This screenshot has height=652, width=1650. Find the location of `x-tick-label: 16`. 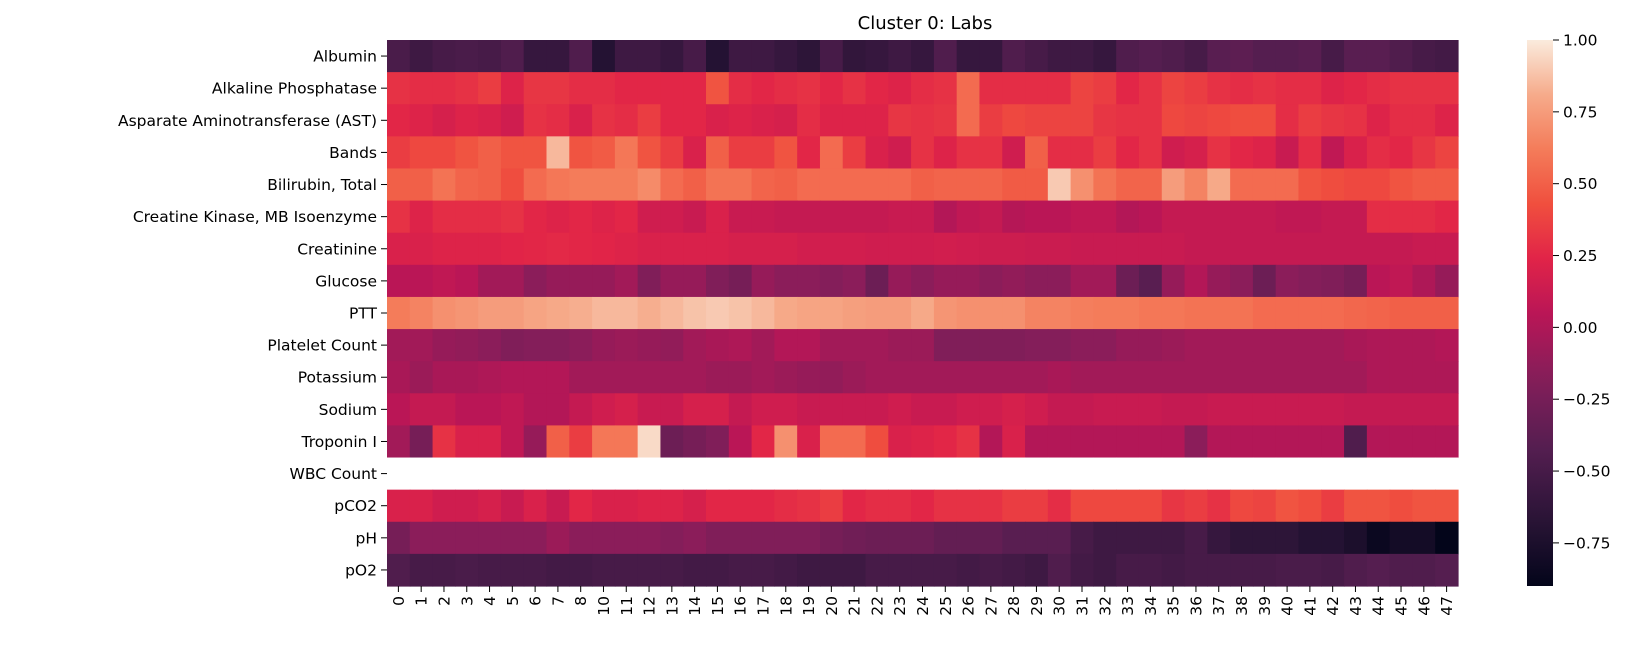

x-tick-label: 16 is located at coordinates (741, 606).